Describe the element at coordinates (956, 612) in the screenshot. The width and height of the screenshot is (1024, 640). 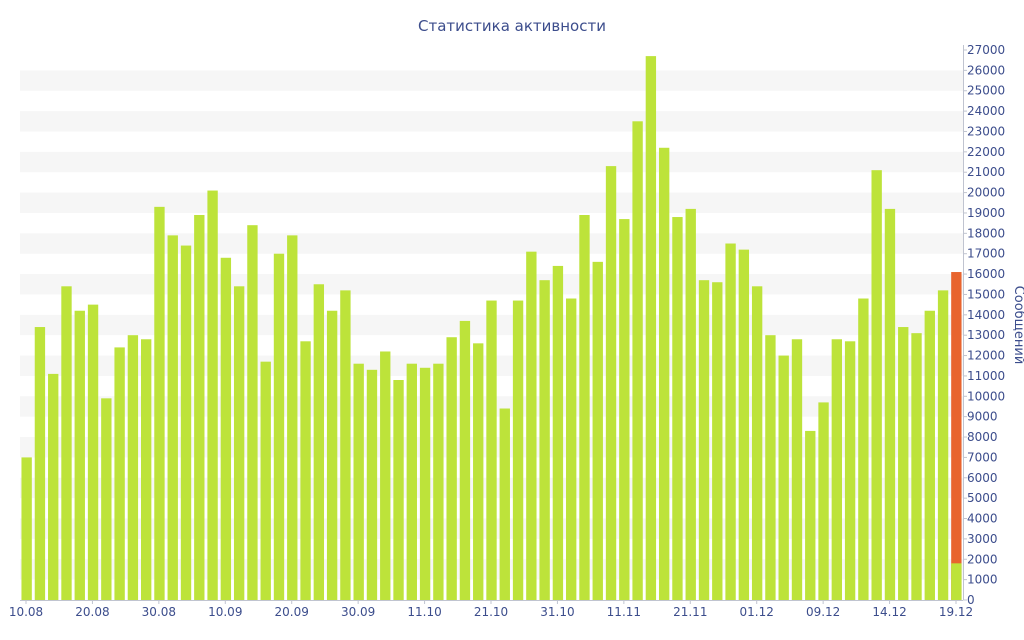
I see `x-tick-label: 19.12` at that location.